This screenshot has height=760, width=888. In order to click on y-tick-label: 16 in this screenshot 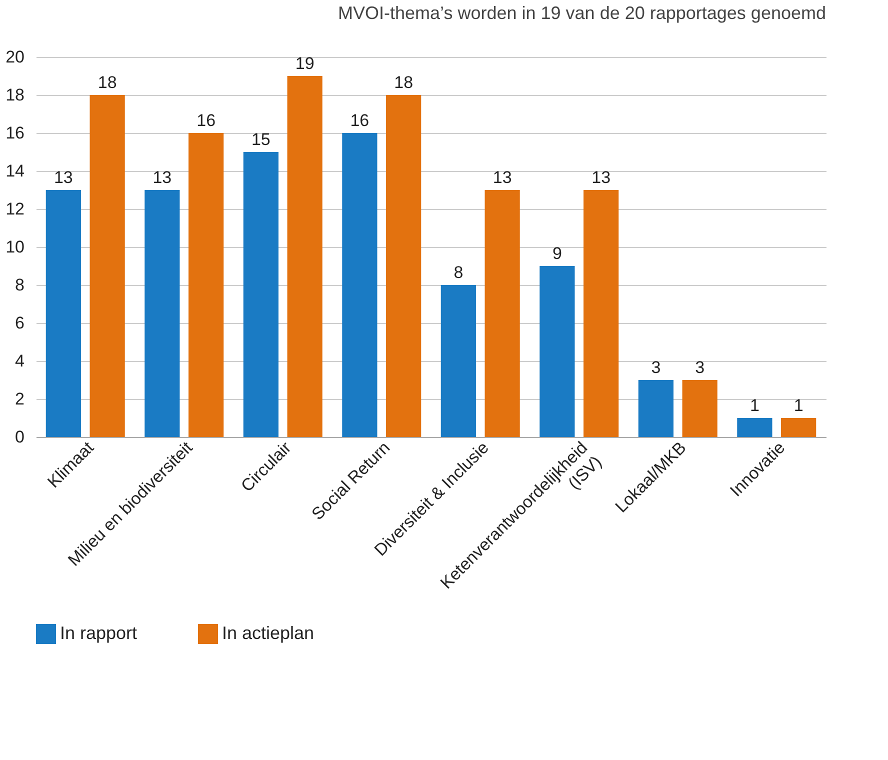, I will do `click(15, 133)`.